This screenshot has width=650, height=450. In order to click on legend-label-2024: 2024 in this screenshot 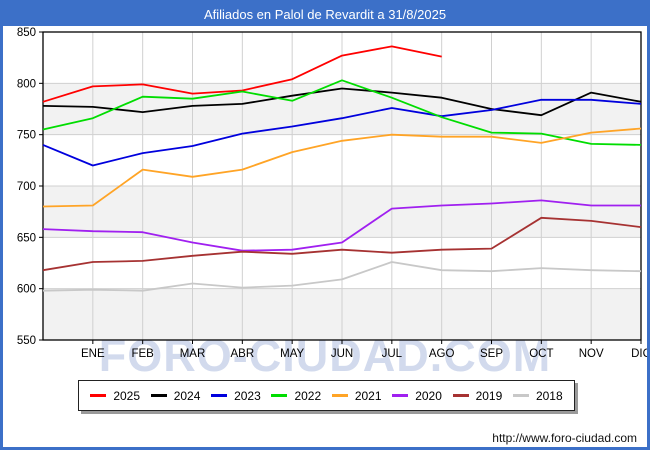, I will do `click(187, 395)`.